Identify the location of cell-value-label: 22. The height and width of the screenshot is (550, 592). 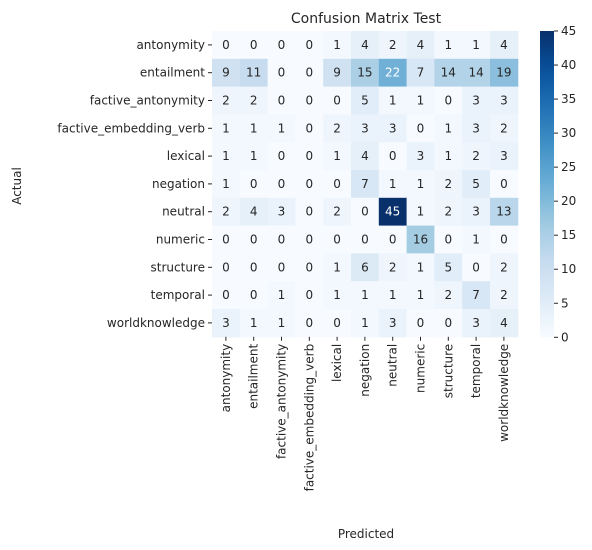
(392, 73).